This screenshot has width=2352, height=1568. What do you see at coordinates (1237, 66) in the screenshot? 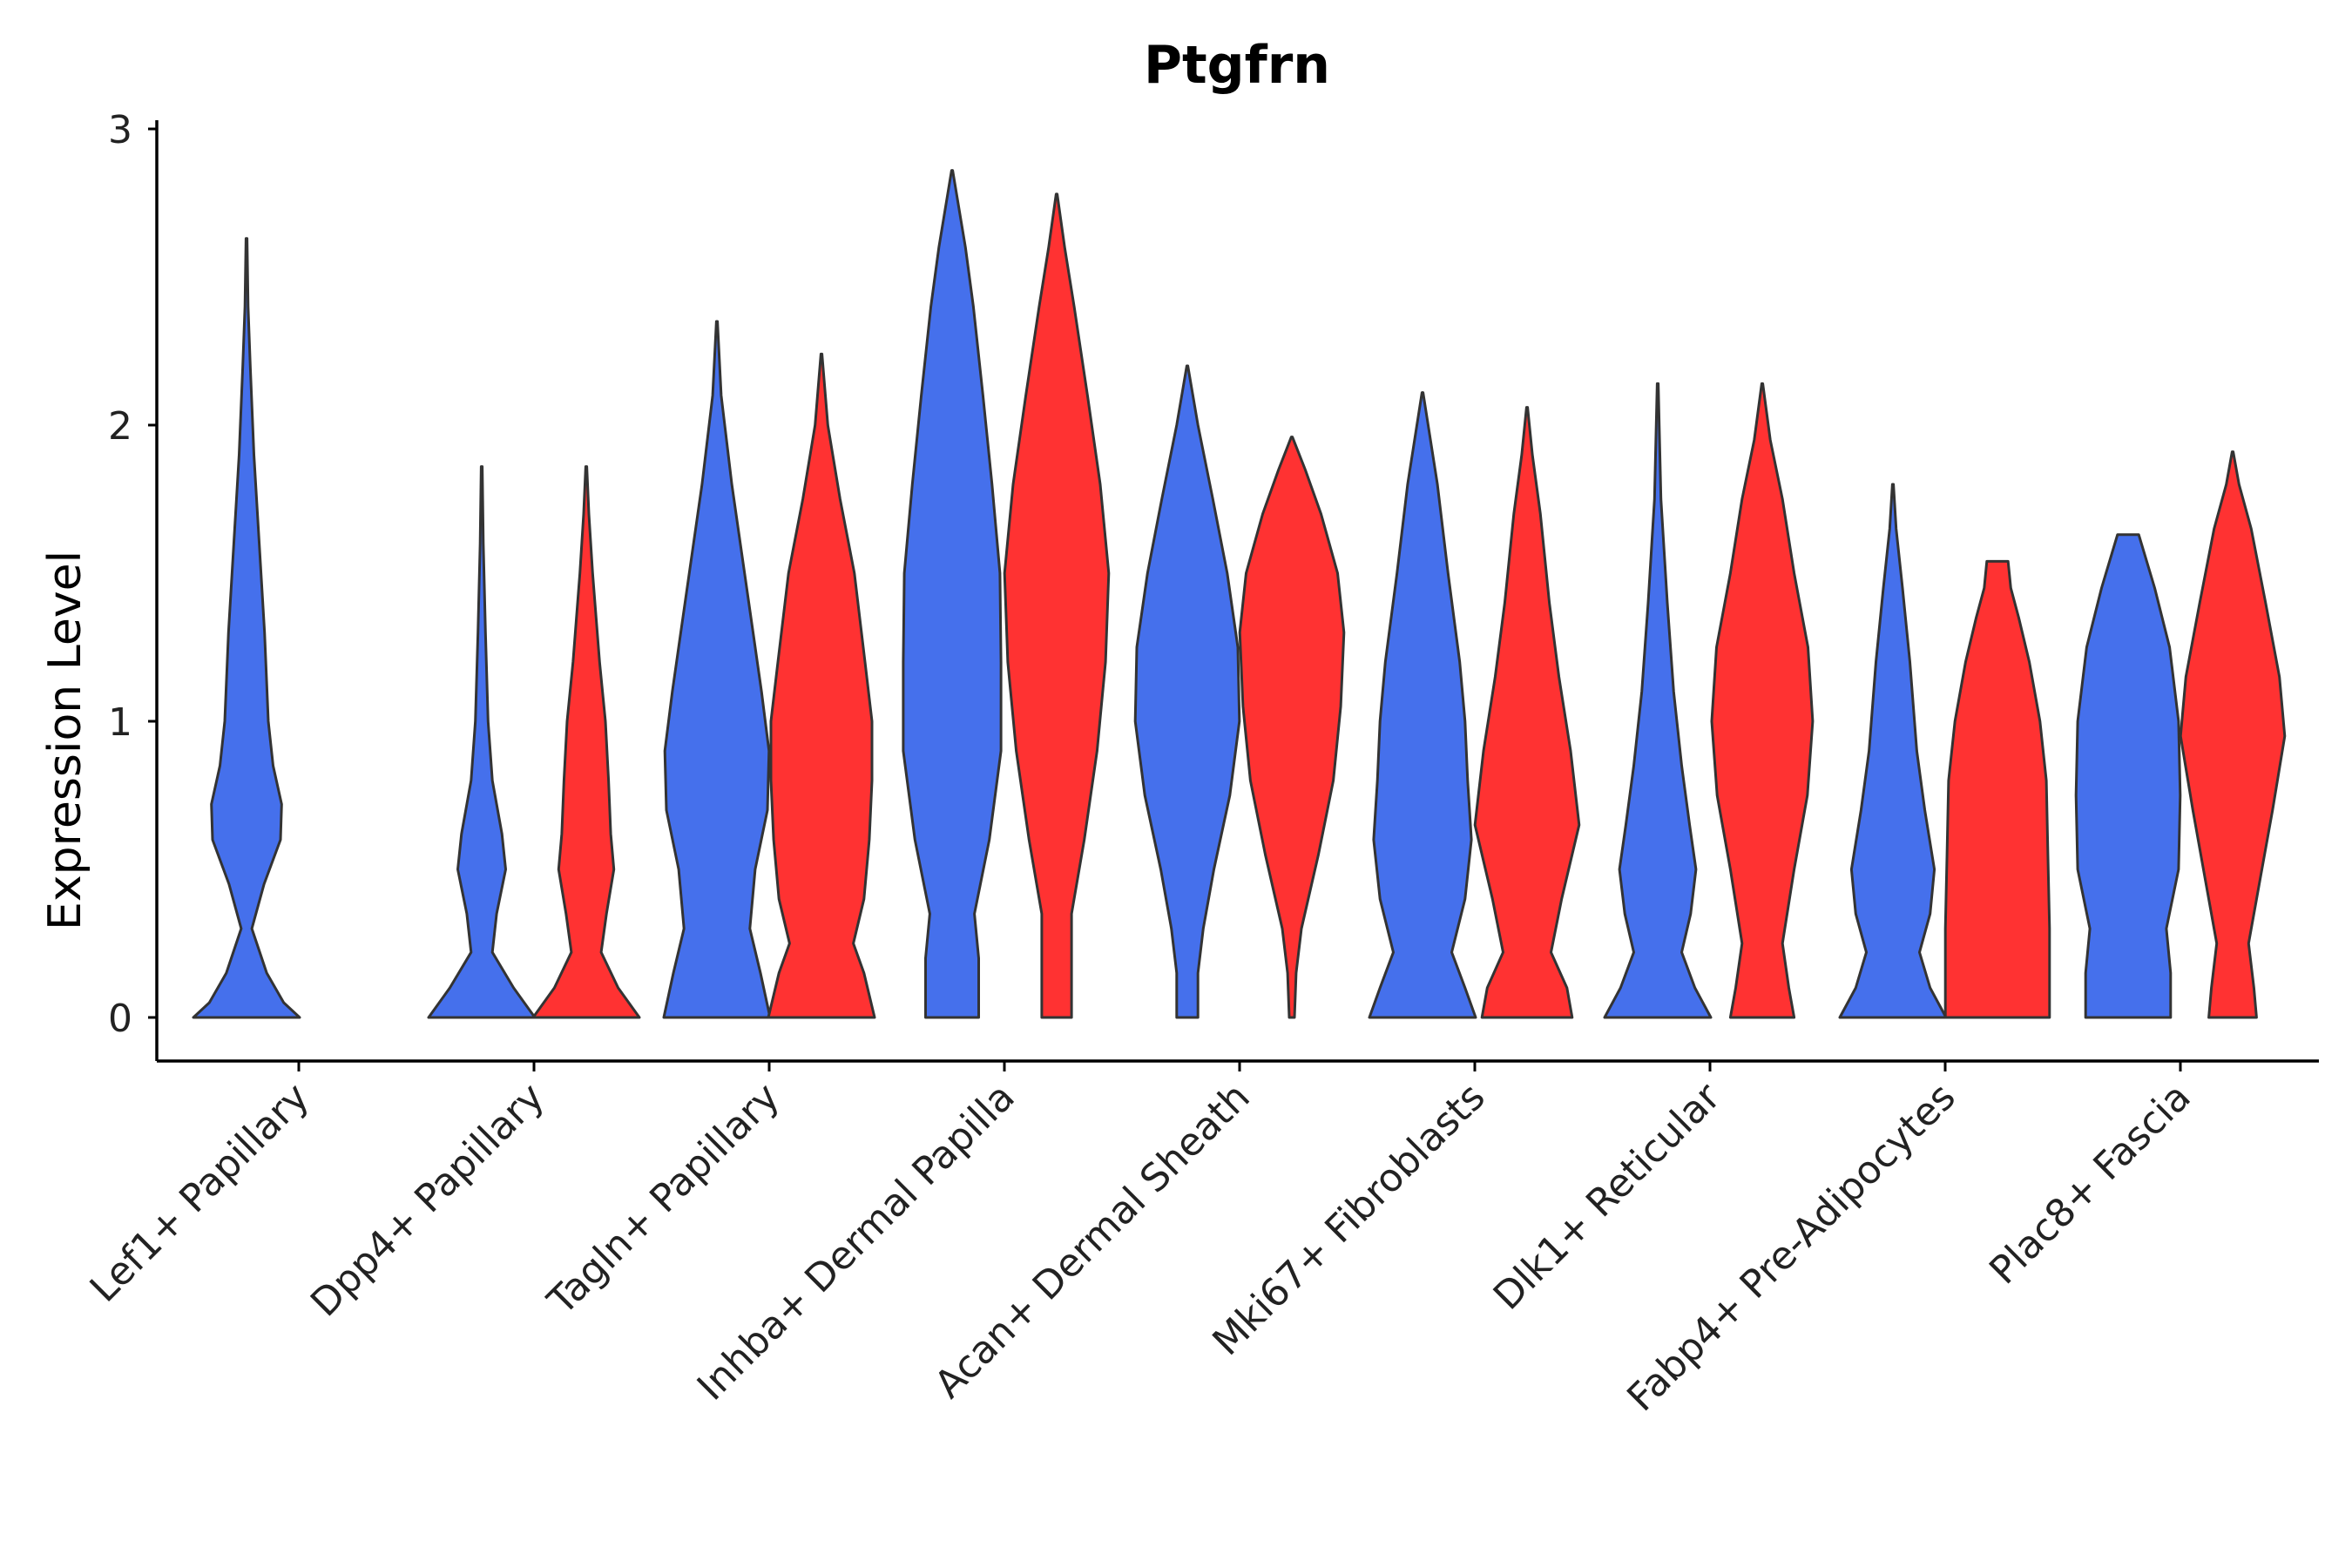
I see `chart-title: Ptgfrn` at bounding box center [1237, 66].